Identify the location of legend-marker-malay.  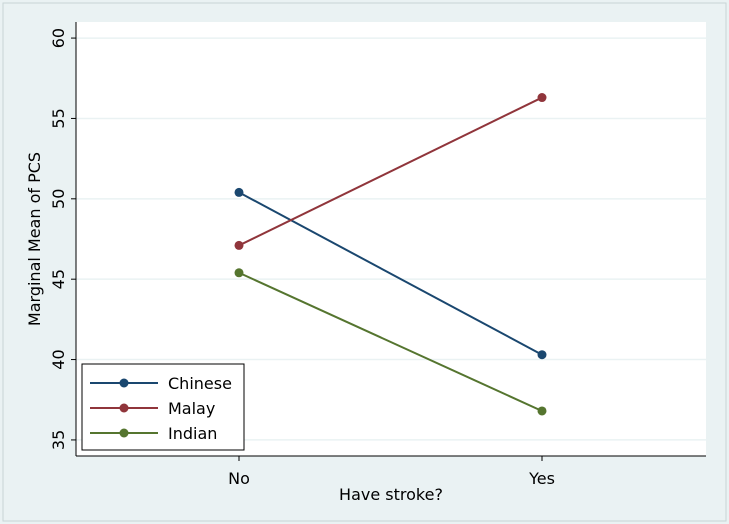
(124, 408).